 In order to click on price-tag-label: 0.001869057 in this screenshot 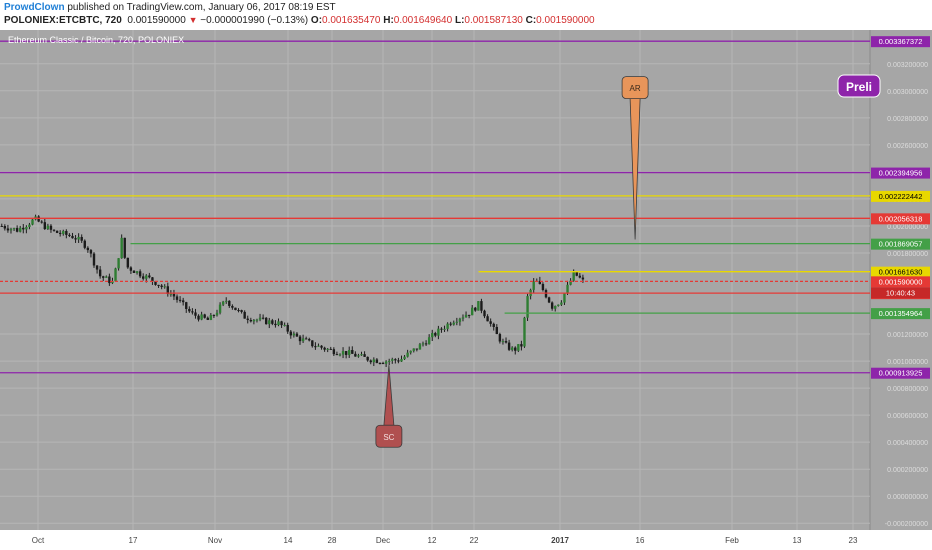, I will do `click(901, 244)`.